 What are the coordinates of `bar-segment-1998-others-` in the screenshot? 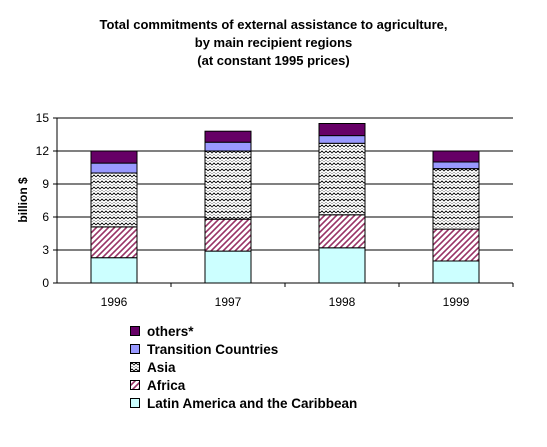 It's located at (342, 130).